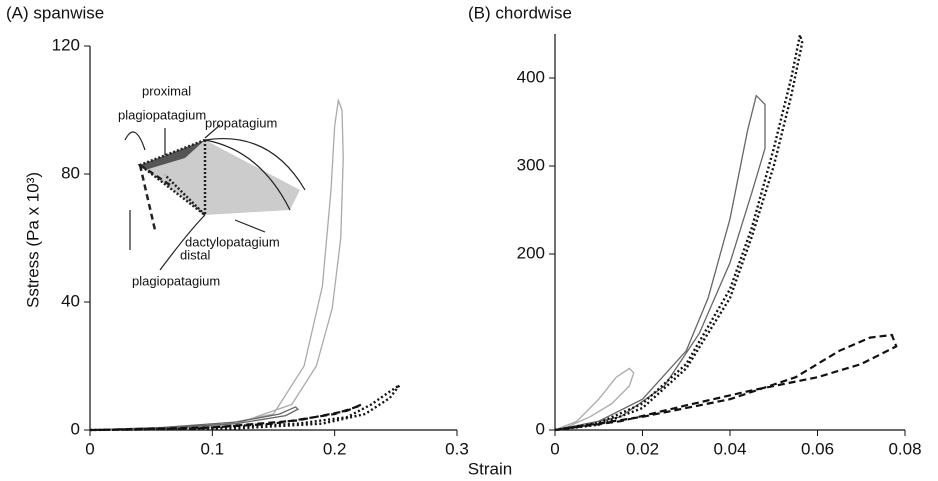 The image size is (938, 481). What do you see at coordinates (335, 448) in the screenshot?
I see `x-tick-label: 0.2` at bounding box center [335, 448].